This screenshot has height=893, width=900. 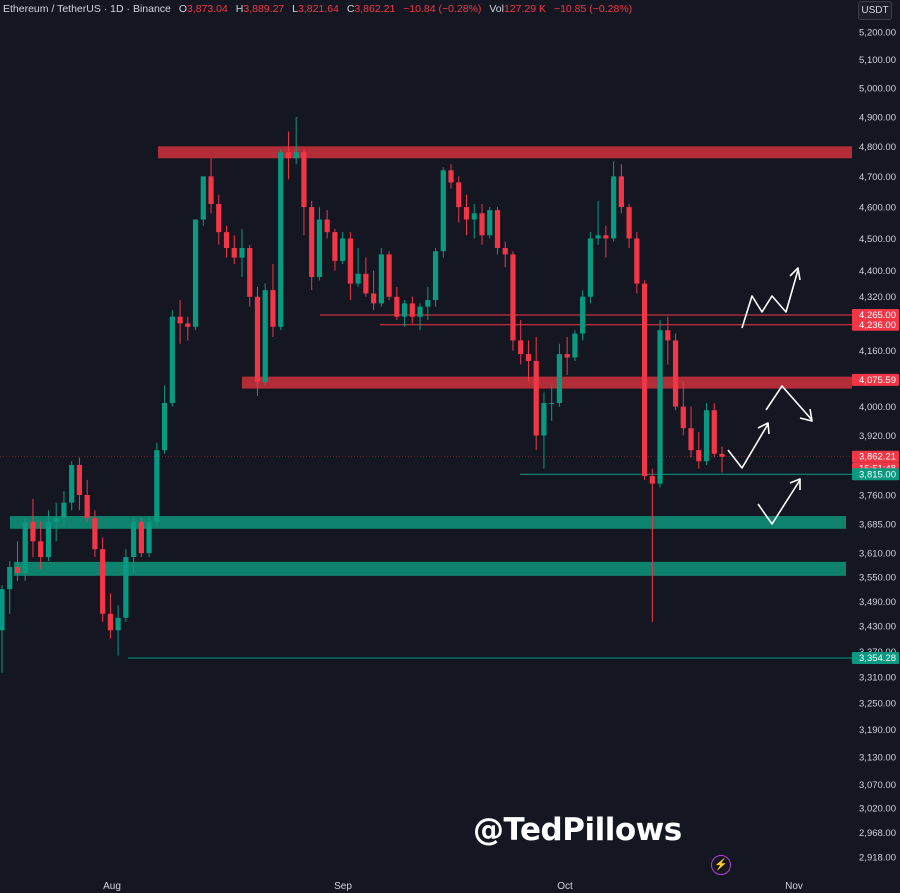 I want to click on y-tick-label: 2,968.00, so click(x=877, y=833).